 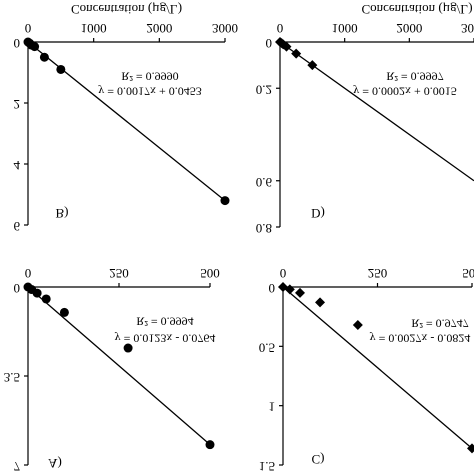 What do you see at coordinates (149, 76) in the screenshot?
I see `r-squared: R² = 0.9990` at bounding box center [149, 76].